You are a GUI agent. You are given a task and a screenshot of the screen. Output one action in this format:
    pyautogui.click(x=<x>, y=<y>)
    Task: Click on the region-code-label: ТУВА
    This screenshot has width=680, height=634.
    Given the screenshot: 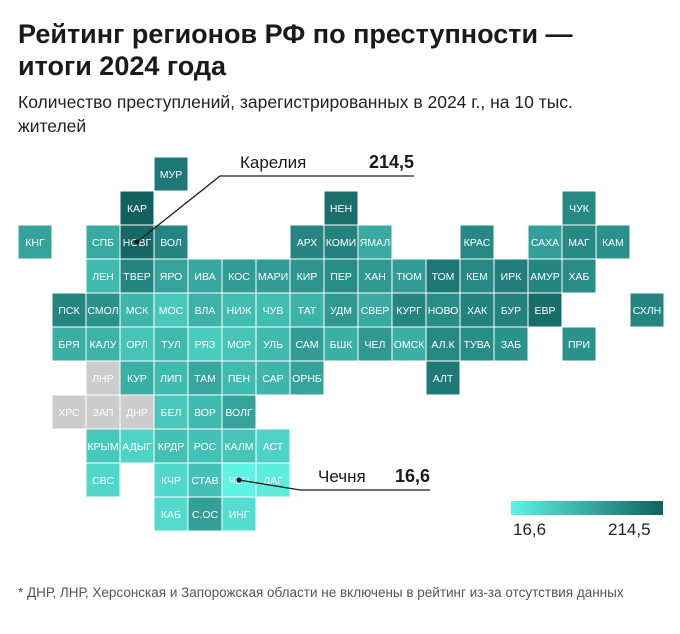 What is the action you would take?
    pyautogui.click(x=477, y=345)
    